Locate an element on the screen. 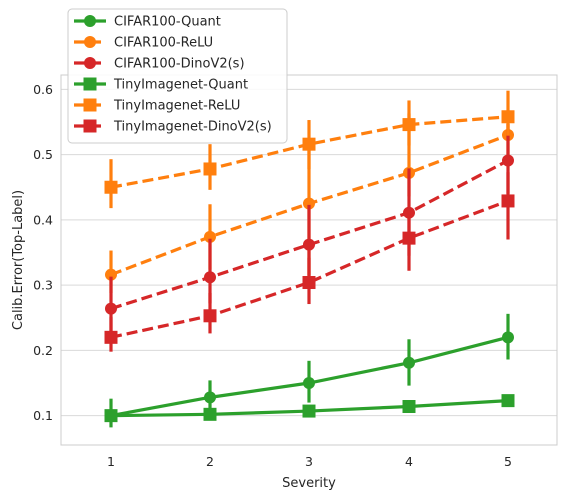  legend-label: CIFAR100-DinoV2(s) is located at coordinates (179, 64).